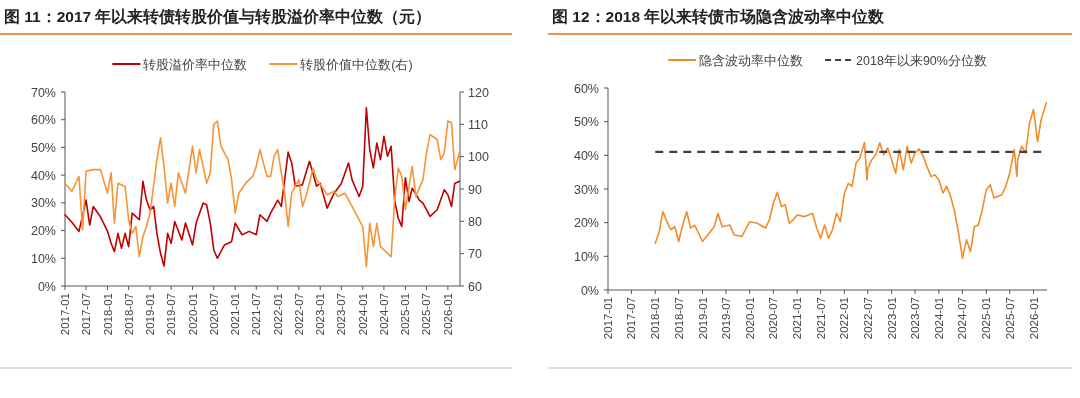 This screenshot has width=1080, height=398. I want to click on legend-label: 转股价值中位数(右), so click(356, 64).